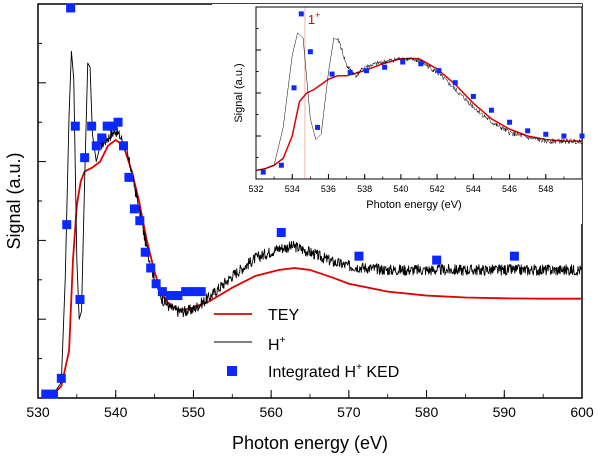 The width and height of the screenshot is (598, 458). What do you see at coordinates (427, 412) in the screenshot?
I see `x-tick-label: 580` at bounding box center [427, 412].